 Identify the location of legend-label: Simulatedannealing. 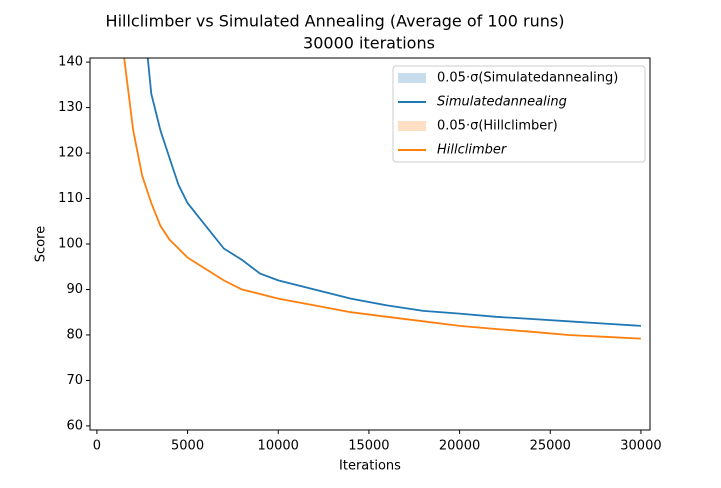
(502, 102).